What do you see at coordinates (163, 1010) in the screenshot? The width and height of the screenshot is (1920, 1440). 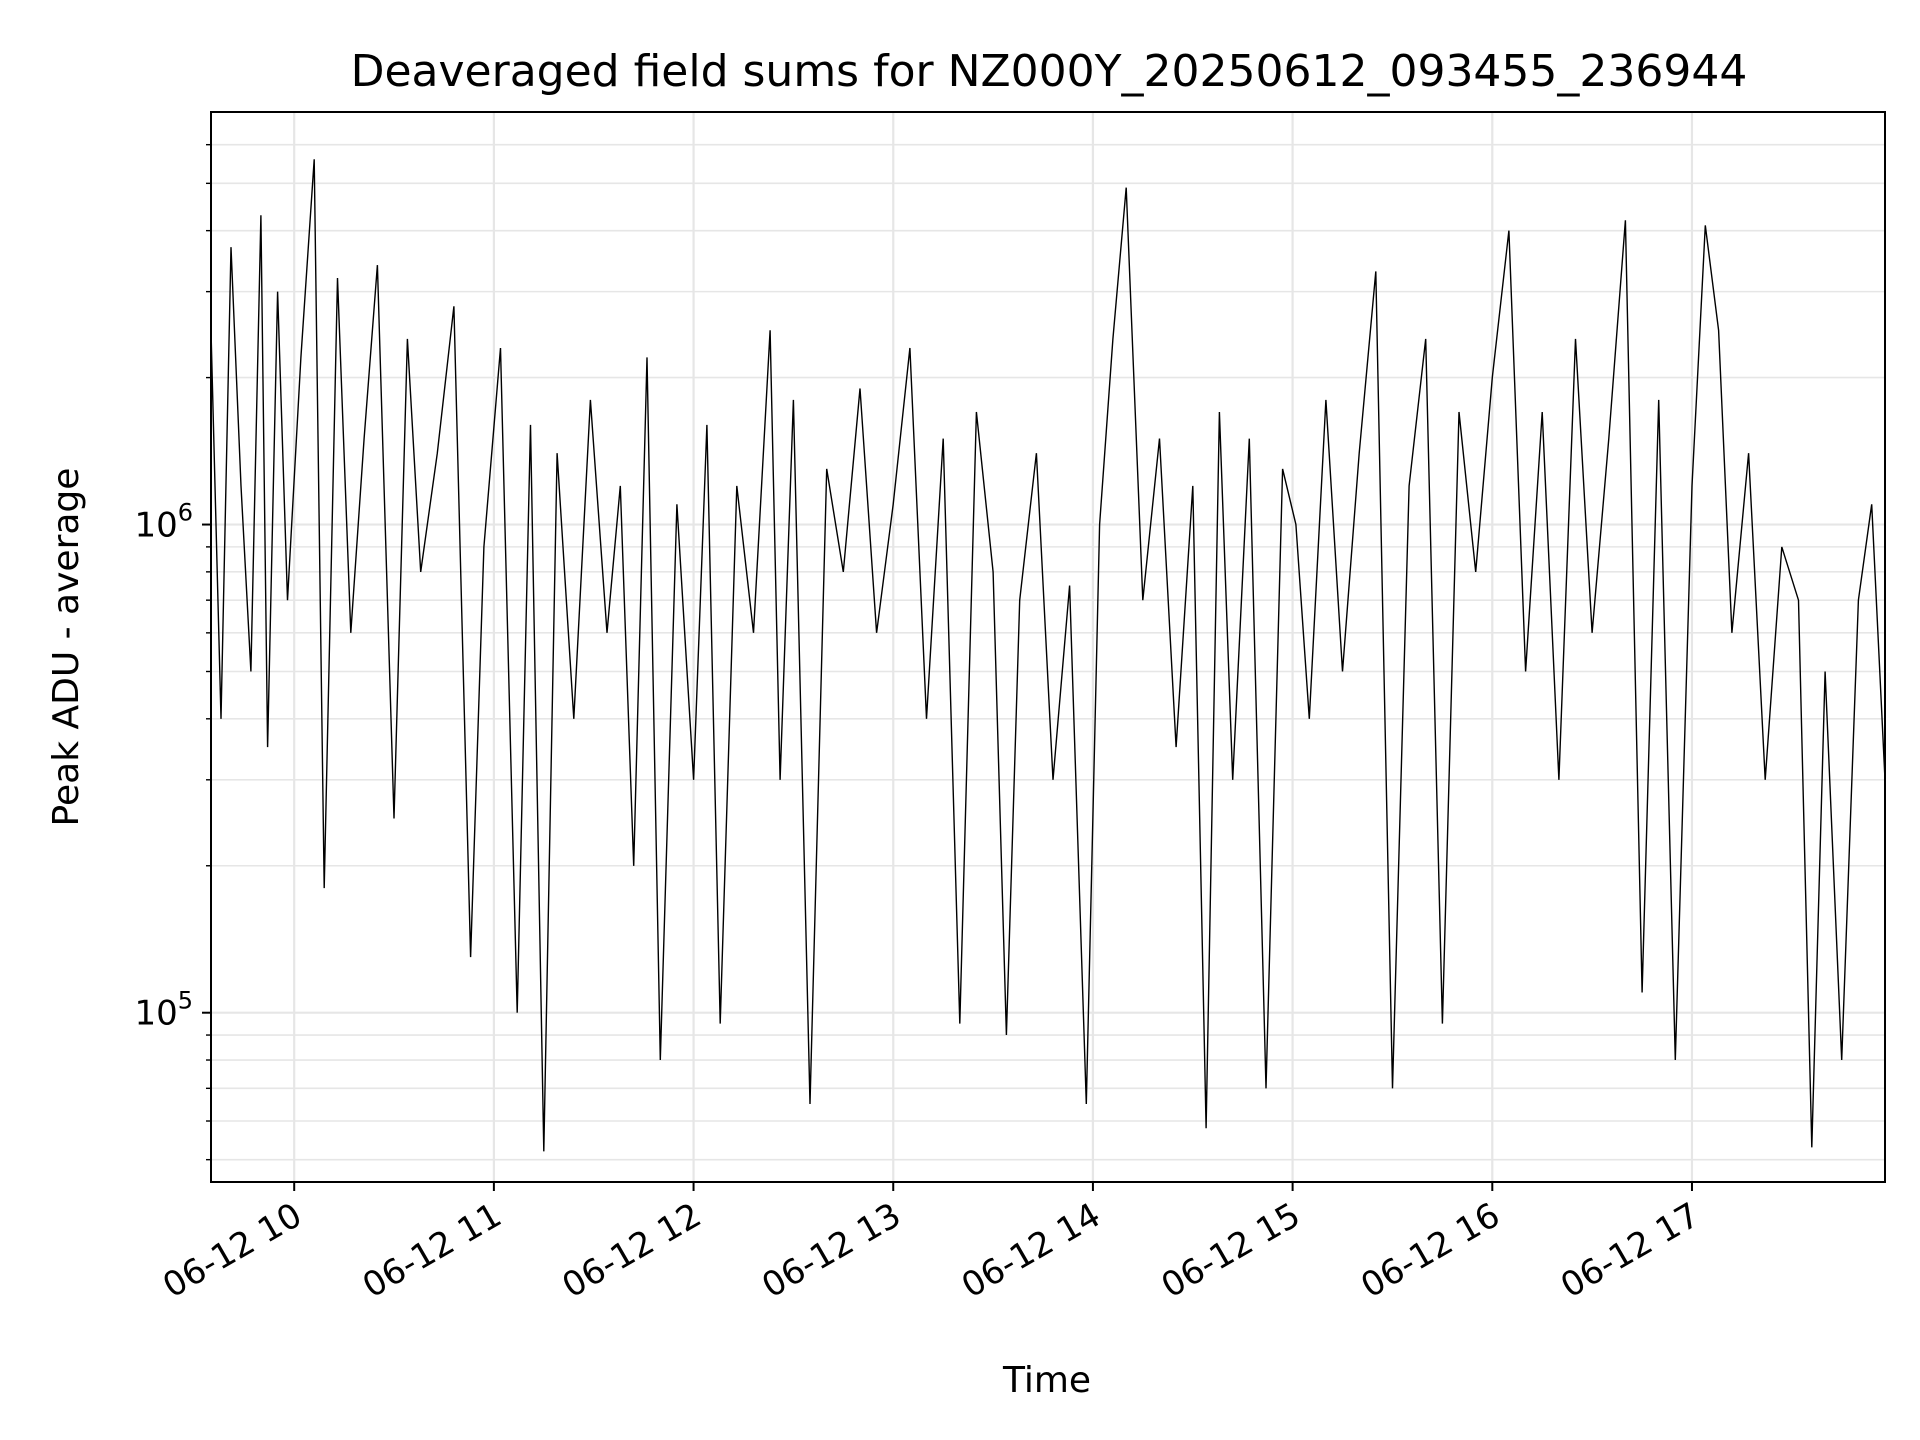 I see `y-tick-label: 10⁵` at bounding box center [163, 1010].